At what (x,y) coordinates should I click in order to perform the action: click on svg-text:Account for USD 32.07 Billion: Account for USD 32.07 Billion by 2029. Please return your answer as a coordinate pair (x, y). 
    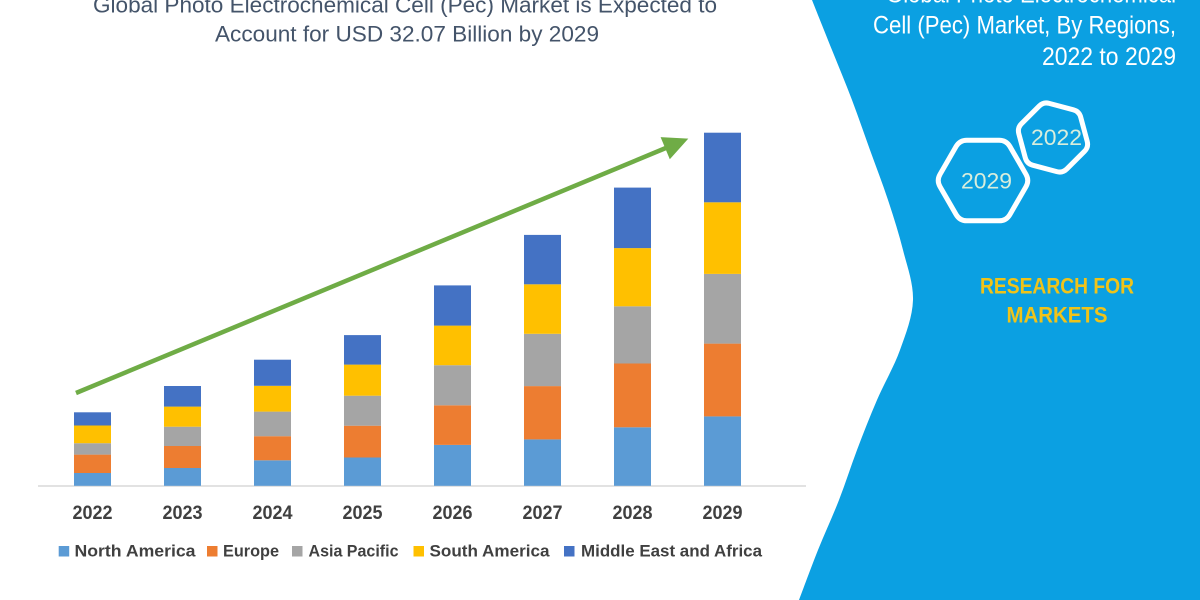
    Looking at the image, I should click on (407, 34).